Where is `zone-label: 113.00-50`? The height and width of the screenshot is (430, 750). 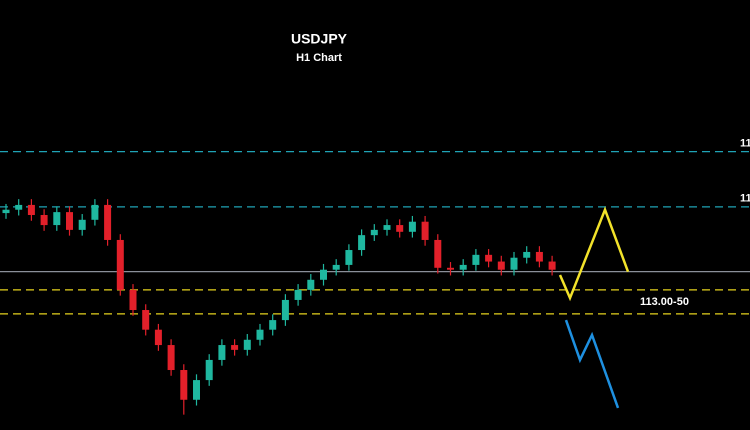
zone-label: 113.00-50 is located at coordinates (664, 302).